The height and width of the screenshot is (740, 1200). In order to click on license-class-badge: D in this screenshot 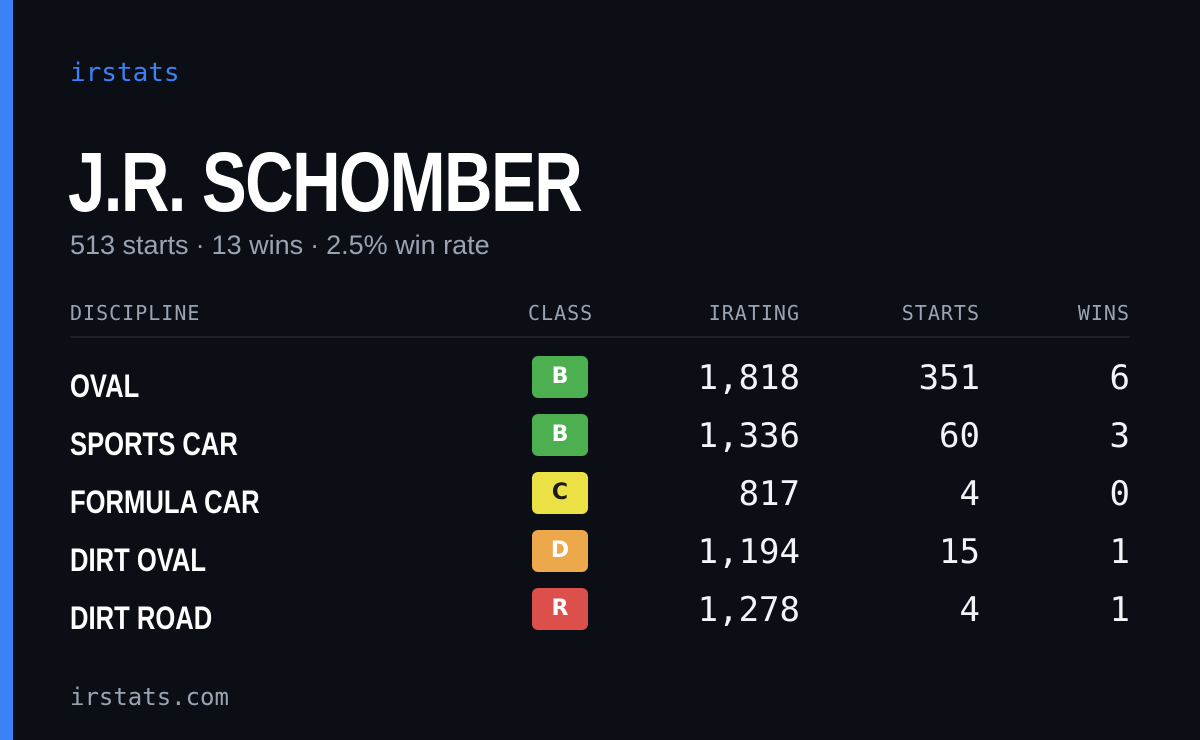, I will do `click(560, 551)`.